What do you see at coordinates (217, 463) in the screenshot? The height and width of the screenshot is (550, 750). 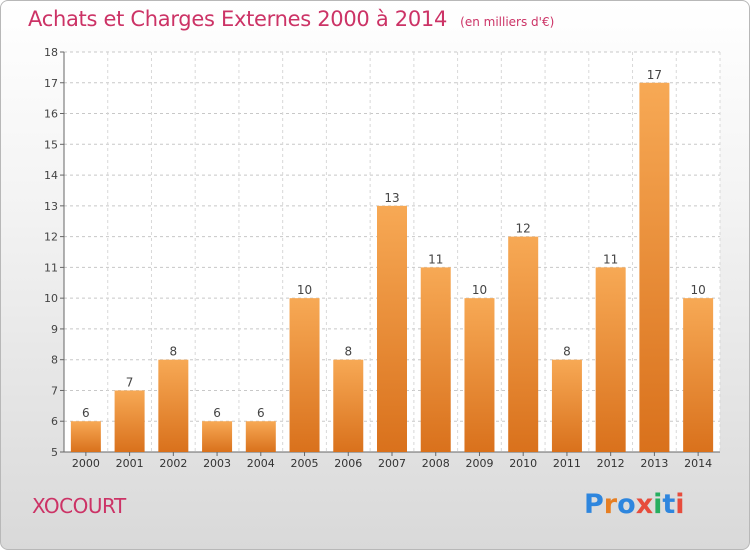 I see `x-tick-label: 2003` at bounding box center [217, 463].